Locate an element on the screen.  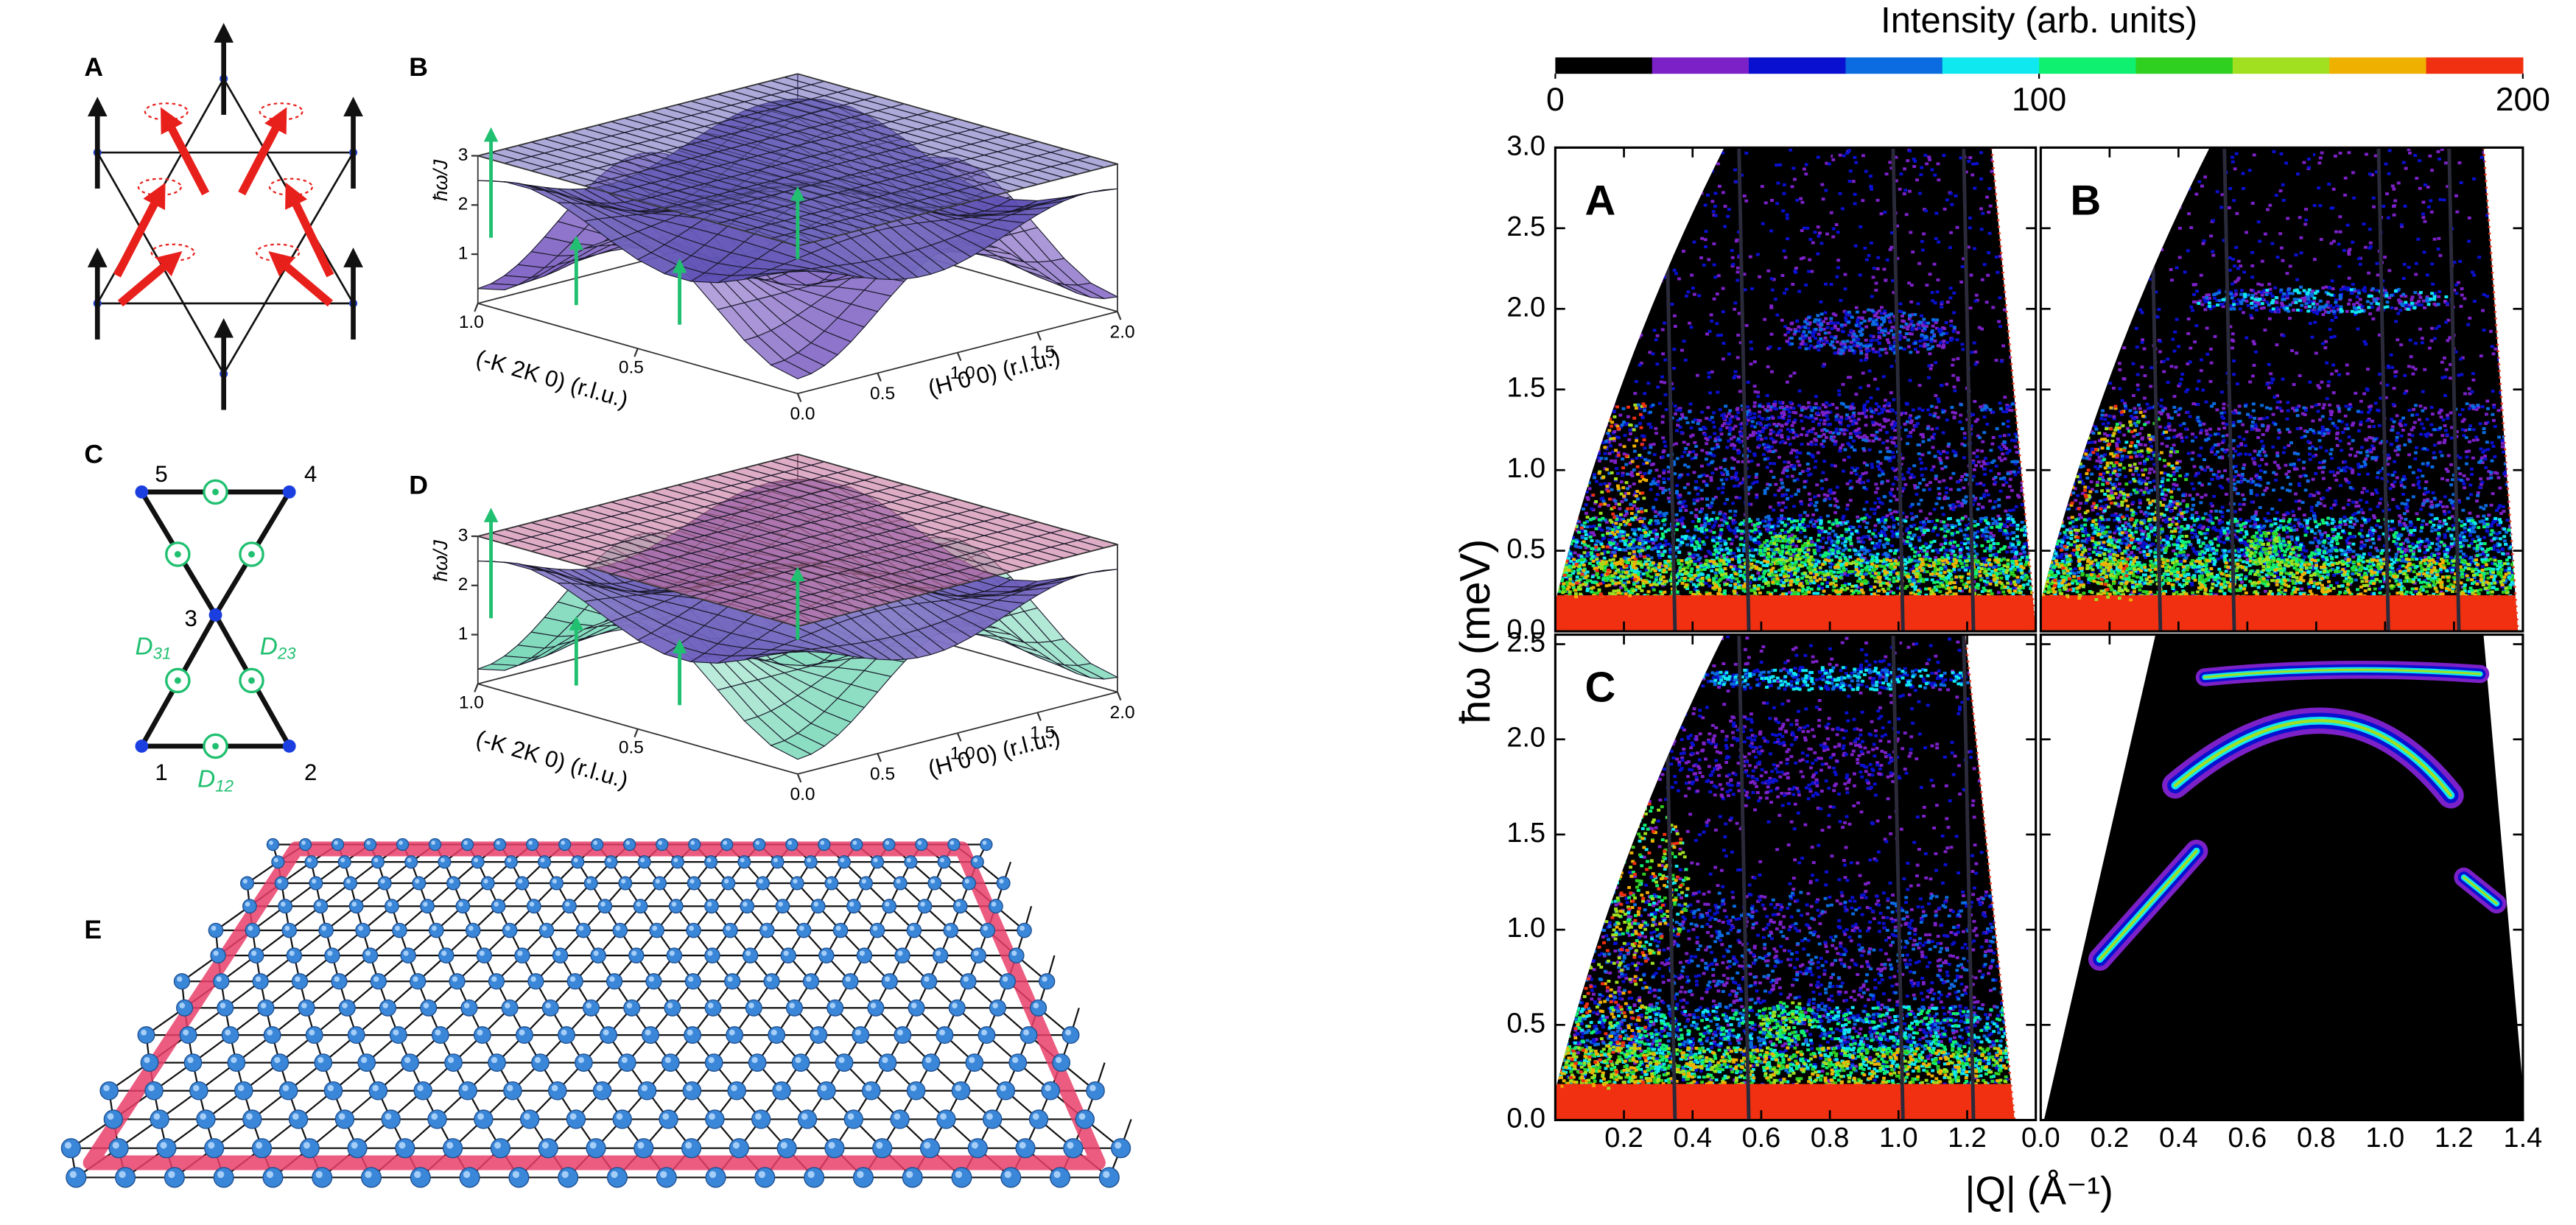
precession is located at coordinates (291, 188).